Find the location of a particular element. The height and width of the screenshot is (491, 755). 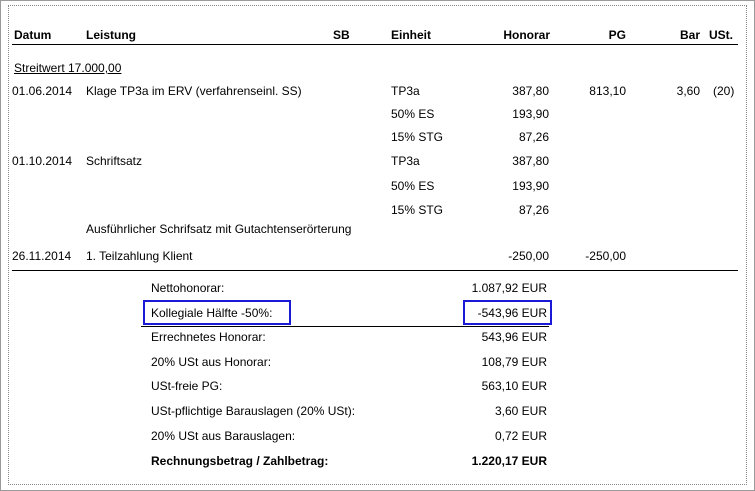

row-leistung: Klage TP3a im ERV (verfahrenseinl. SS) is located at coordinates (194, 91).